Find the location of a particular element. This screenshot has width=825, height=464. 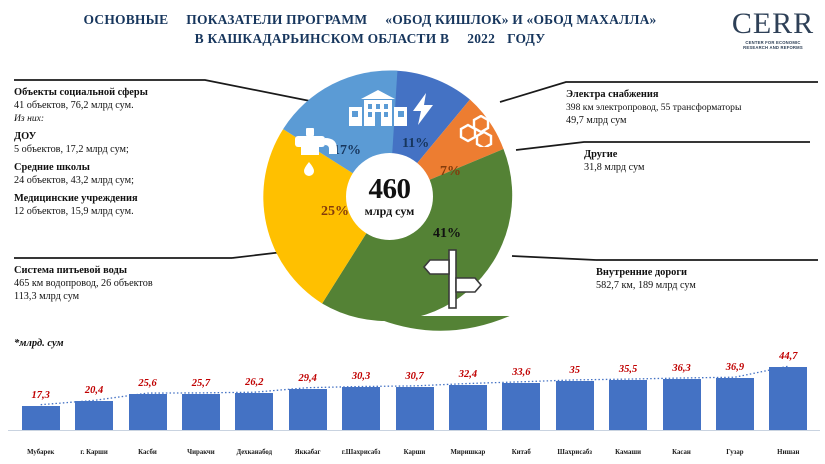

title-region: В КАШКАДАРЬИНСКОМ ОБЛАСТИ В is located at coordinates (322, 38).